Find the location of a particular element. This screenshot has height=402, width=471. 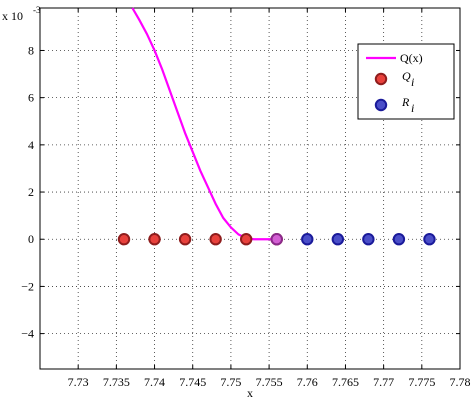

y-tick-label: 8 is located at coordinates (31, 50).